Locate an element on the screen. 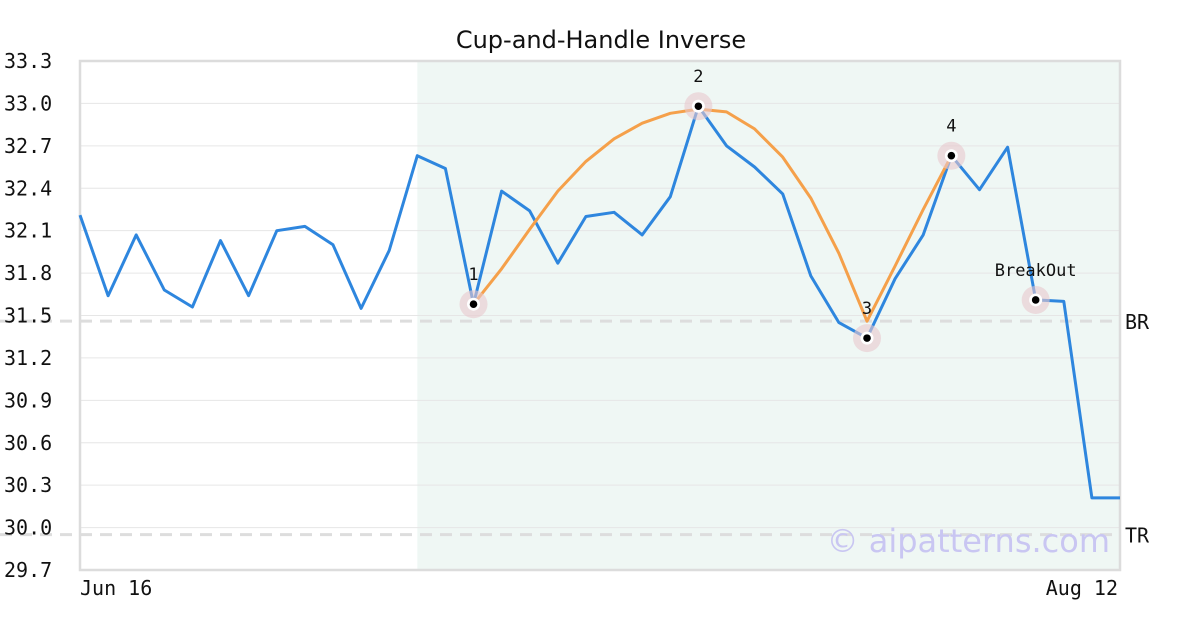 Image resolution: width=1200 pixels, height=635 pixels. y-tick-label: 33.0 is located at coordinates (28, 103).